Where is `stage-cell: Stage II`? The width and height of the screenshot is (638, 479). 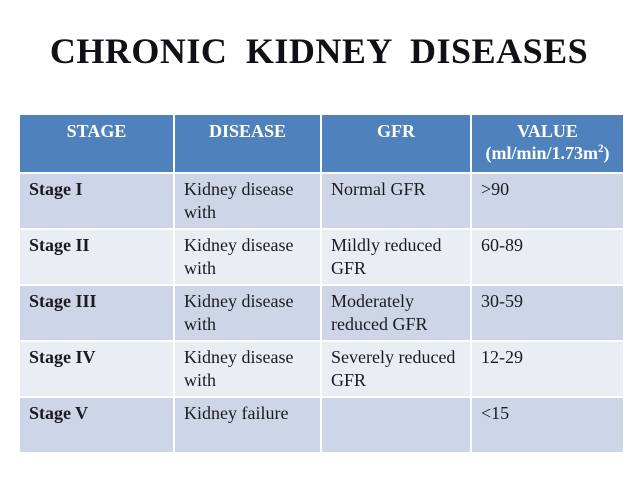
stage-cell: Stage II is located at coordinates (96, 257).